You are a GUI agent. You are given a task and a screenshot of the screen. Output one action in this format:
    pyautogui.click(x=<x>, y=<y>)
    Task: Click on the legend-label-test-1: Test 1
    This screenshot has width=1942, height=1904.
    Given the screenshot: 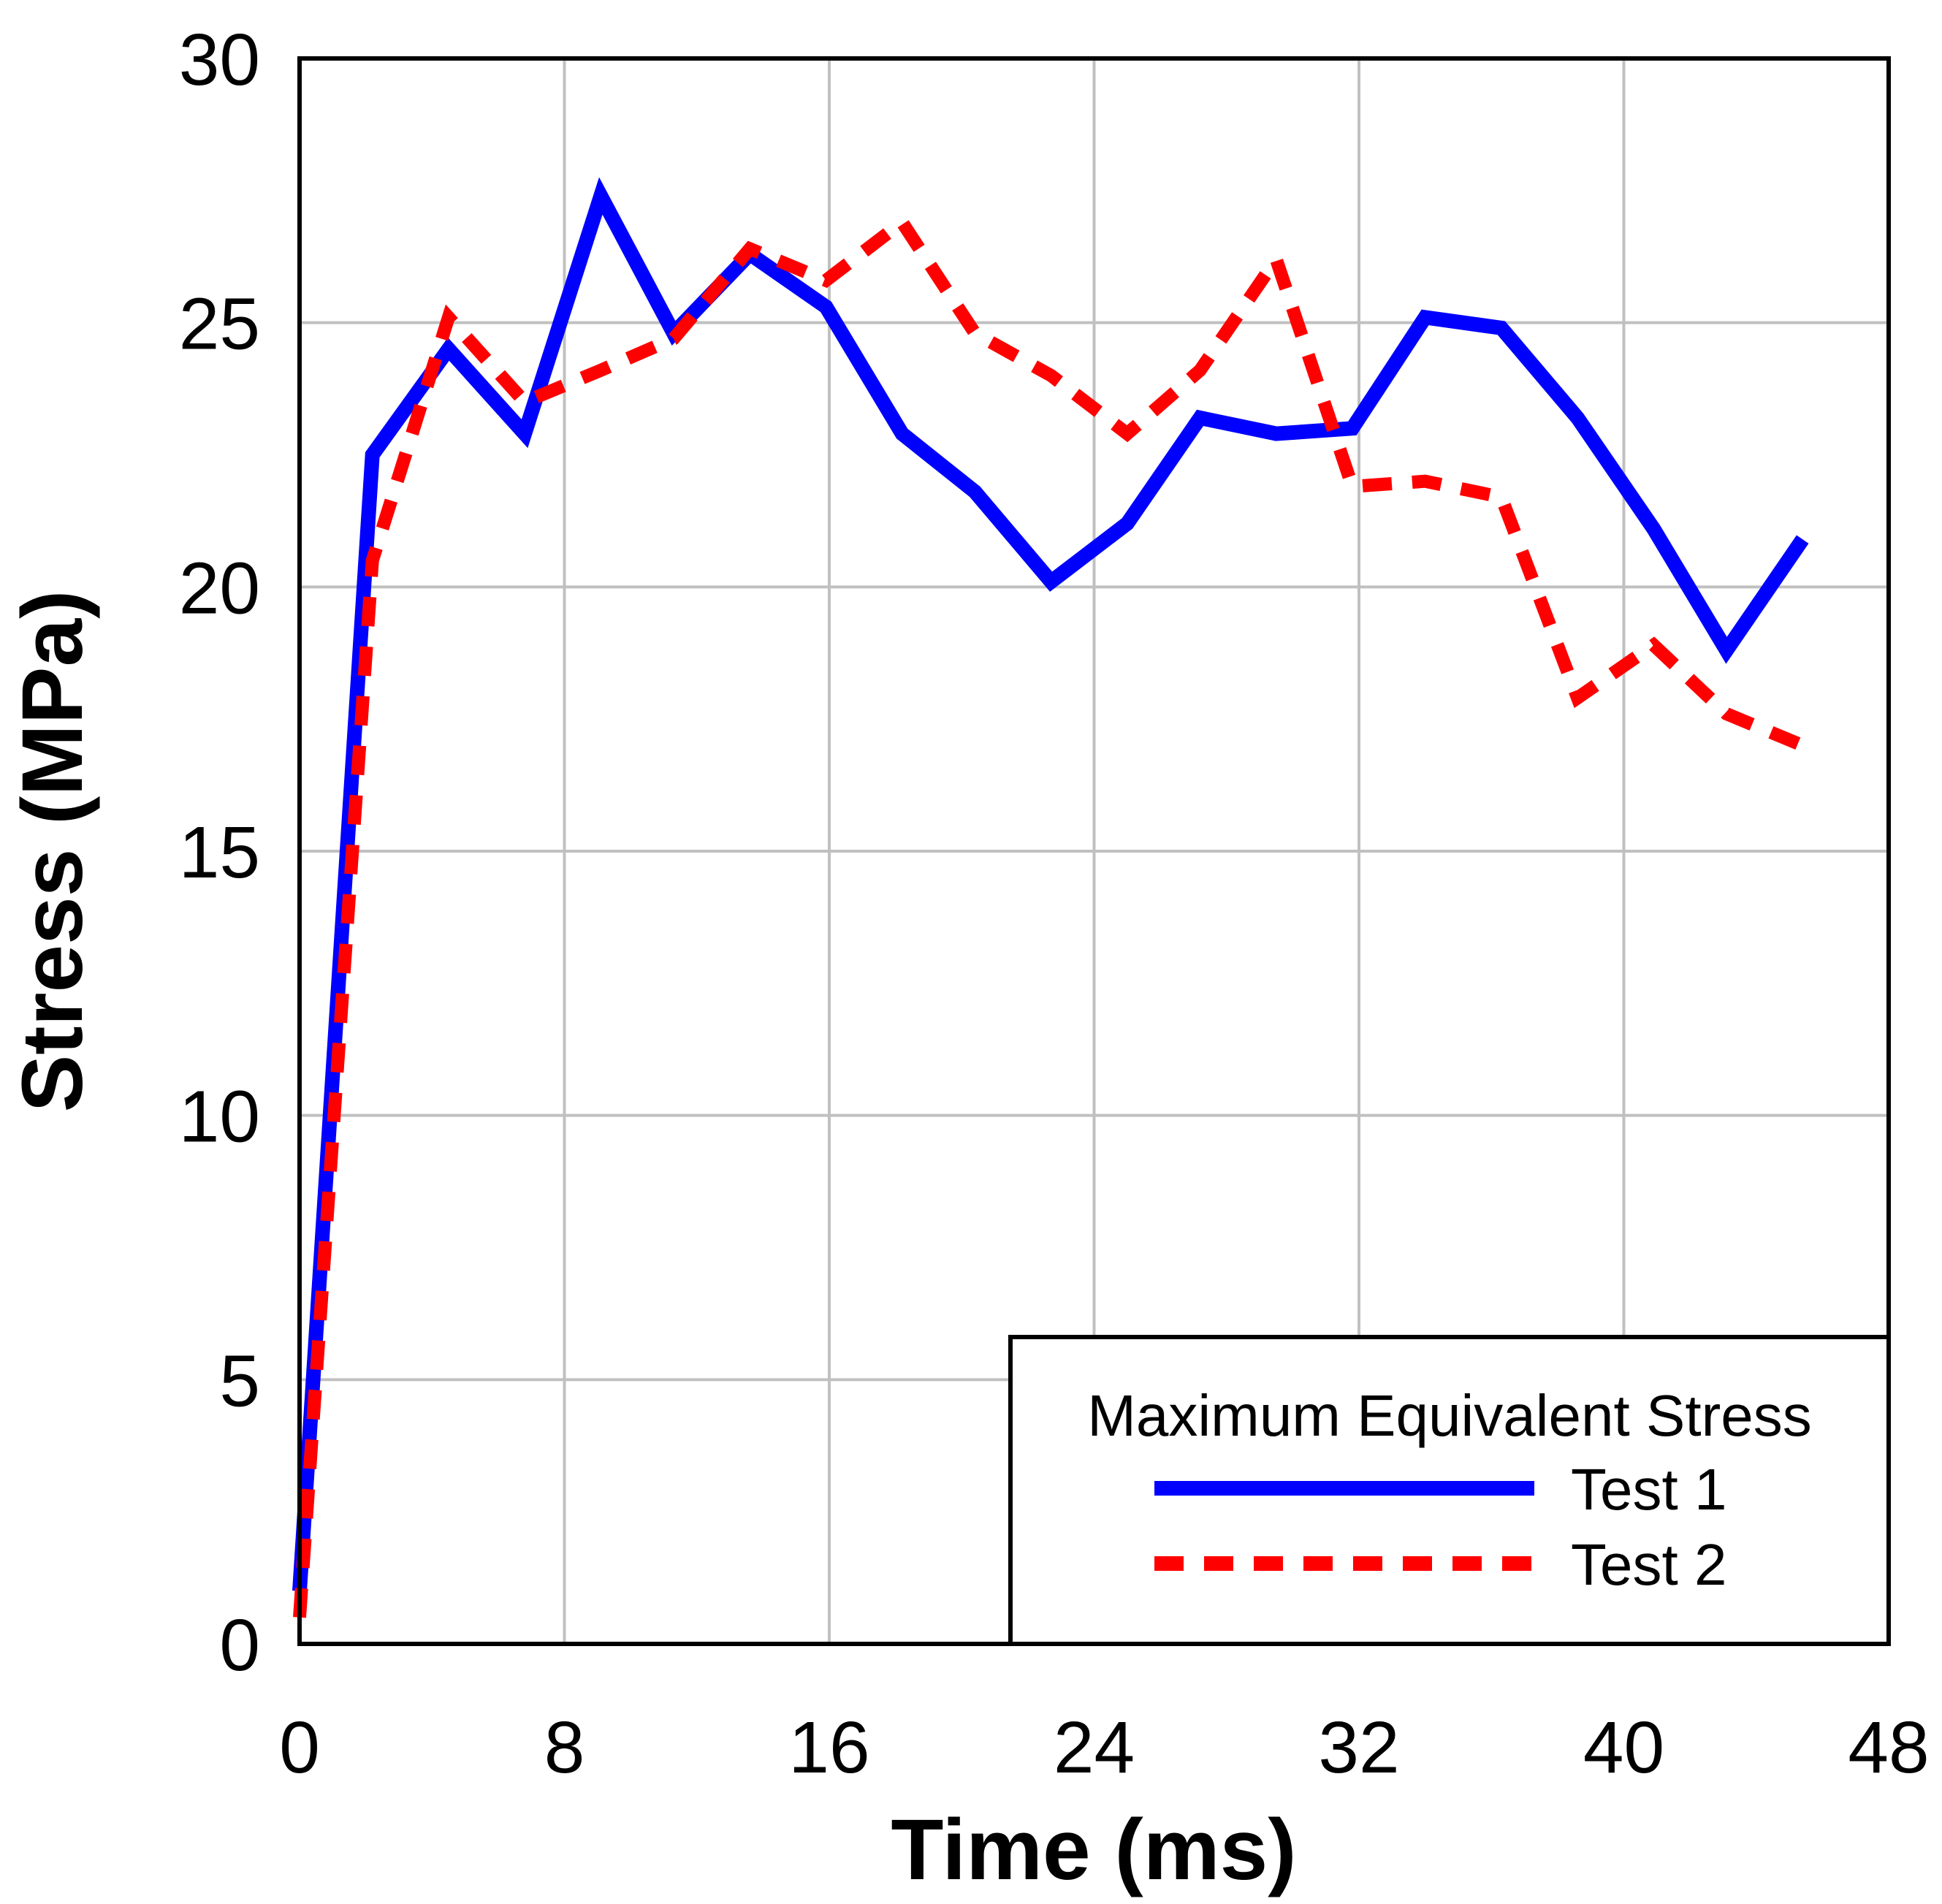 What is the action you would take?
    pyautogui.click(x=1648, y=1489)
    